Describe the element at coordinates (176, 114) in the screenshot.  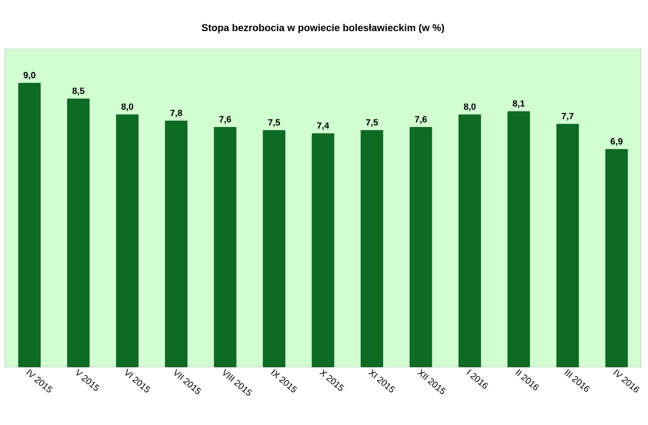
I see `data-label: 7,8` at that location.